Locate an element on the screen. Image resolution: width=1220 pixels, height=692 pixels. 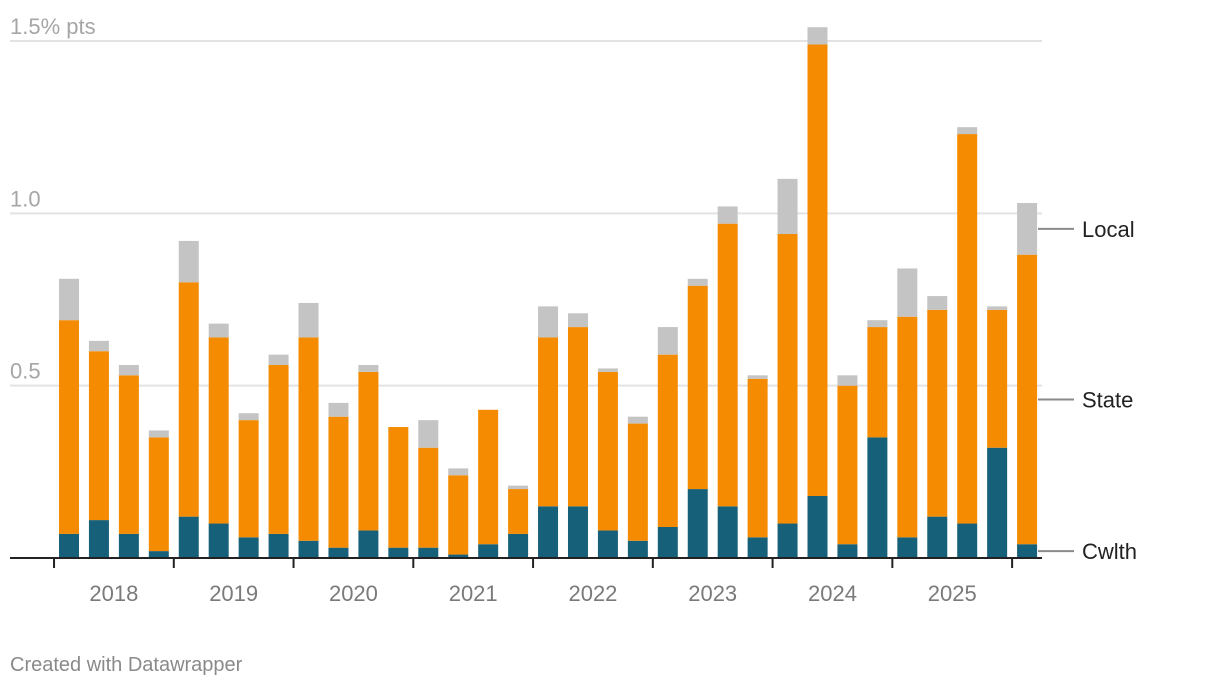
x-tick-label: 2021 is located at coordinates (473, 593).